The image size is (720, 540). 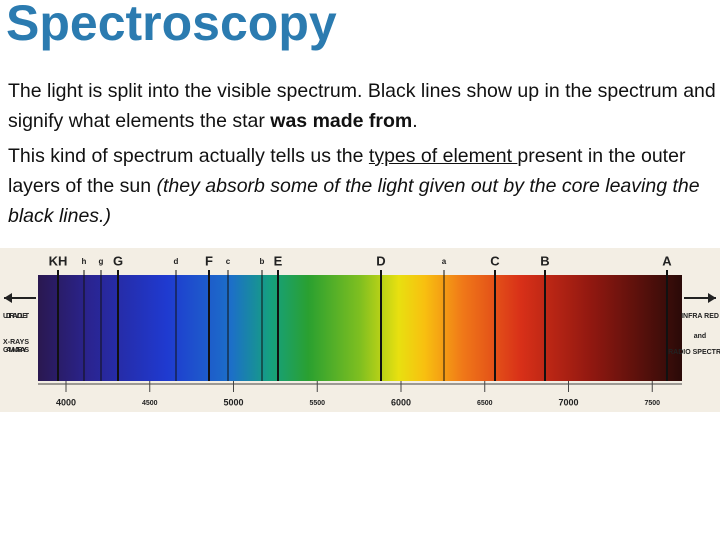 What do you see at coordinates (544, 260) in the screenshot?
I see `line-label: B` at bounding box center [544, 260].